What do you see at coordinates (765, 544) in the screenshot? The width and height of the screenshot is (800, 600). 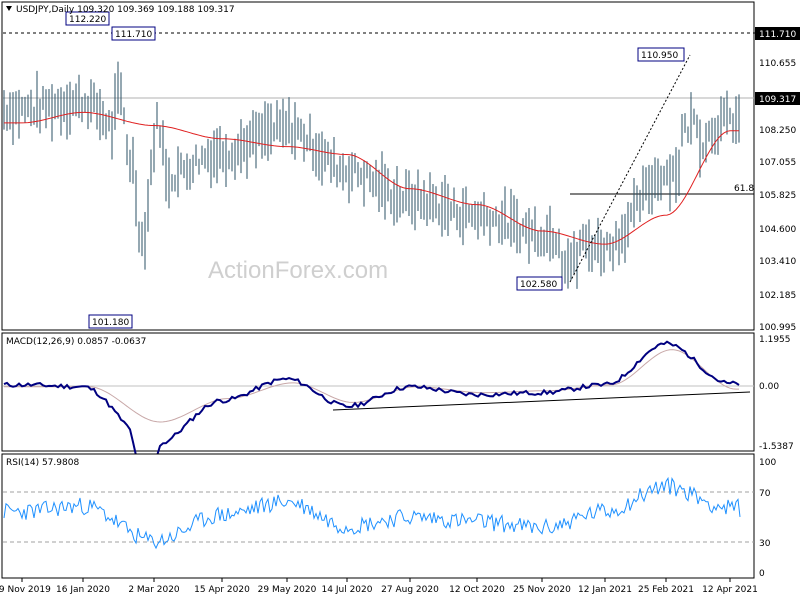 I see `rsi-y-tick: 30` at bounding box center [765, 544].